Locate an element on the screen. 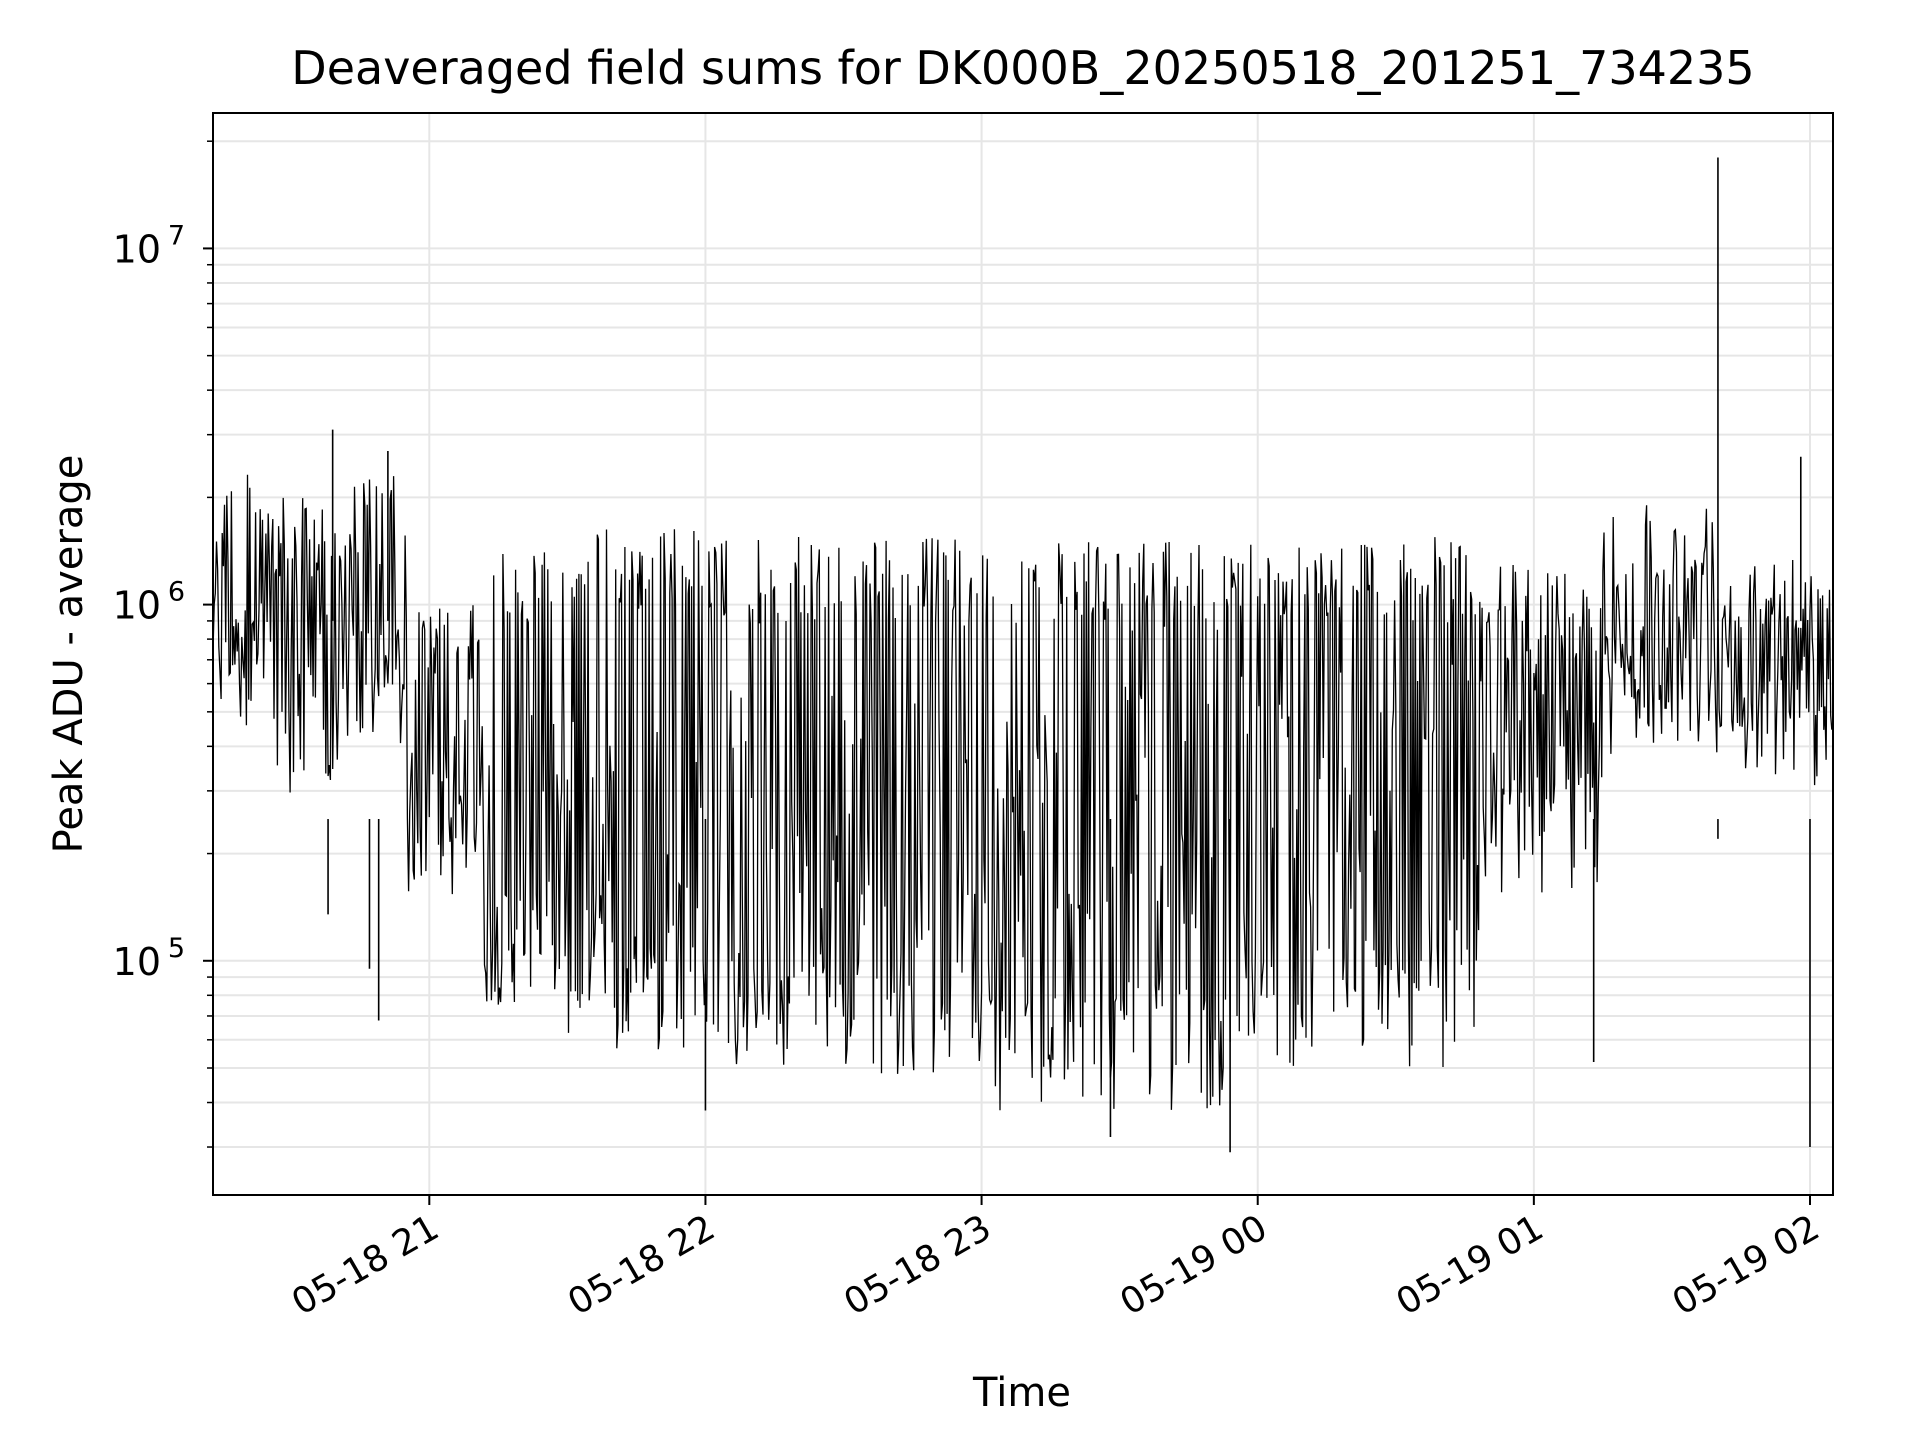 This screenshot has width=1920, height=1440. y-axis-label: Peak ADU - average is located at coordinates (69, 654).